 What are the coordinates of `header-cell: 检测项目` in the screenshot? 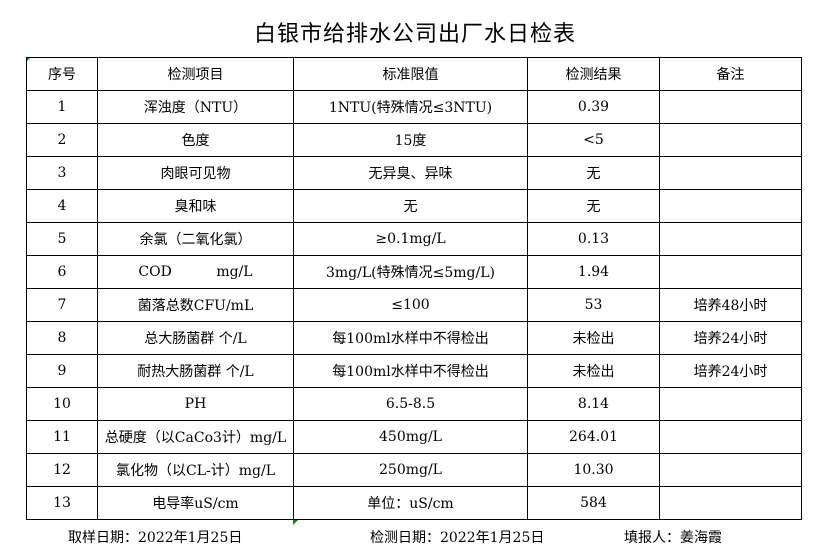 It's located at (195, 74).